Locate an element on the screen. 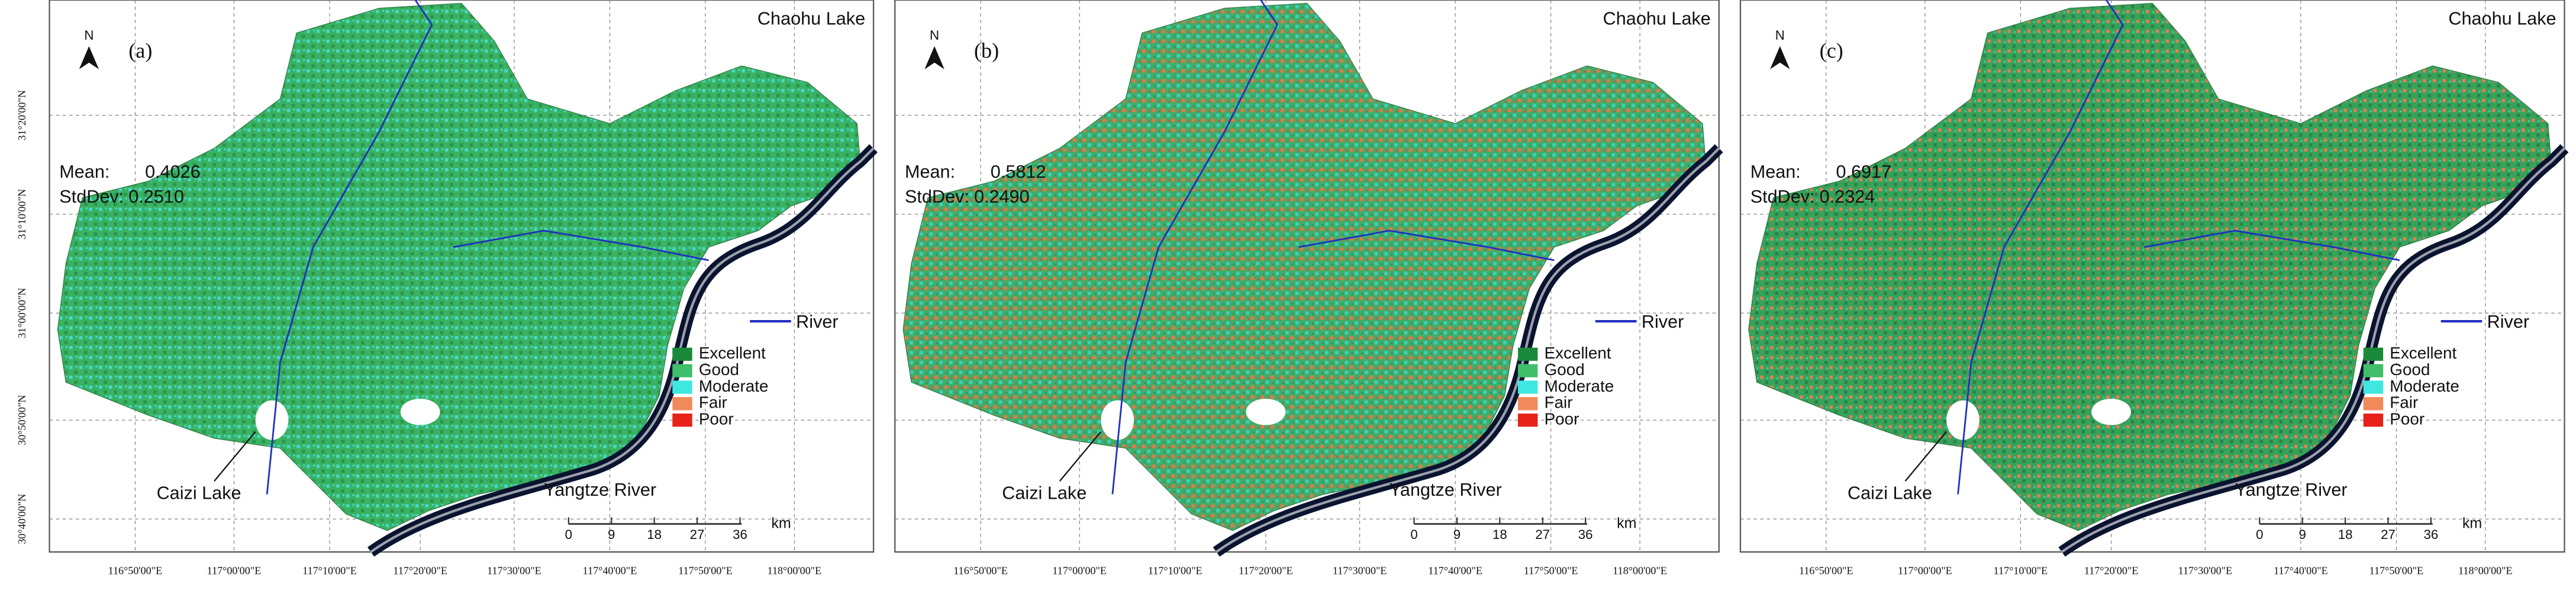 This screenshot has width=2576, height=591. lake-label: Chaohu Lake is located at coordinates (1657, 19).